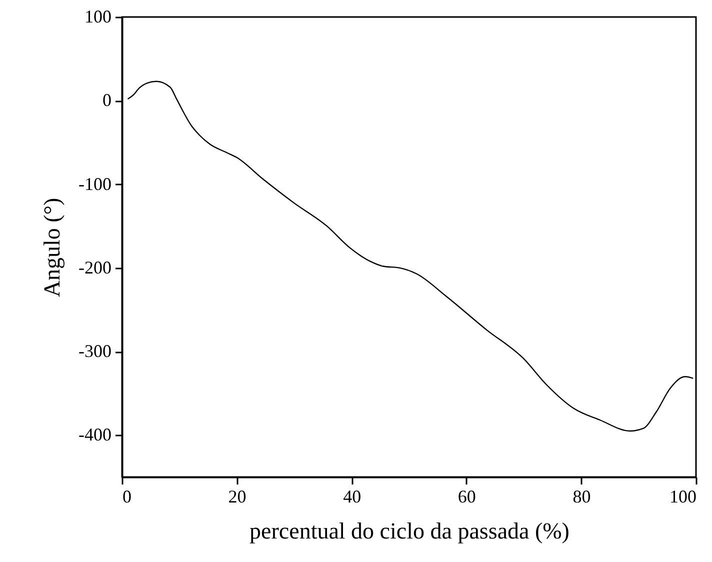 Image resolution: width=712 pixels, height=562 pixels. What do you see at coordinates (410, 531) in the screenshot?
I see `x-axis-title: percentual do ciclo da passada (%)` at bounding box center [410, 531].